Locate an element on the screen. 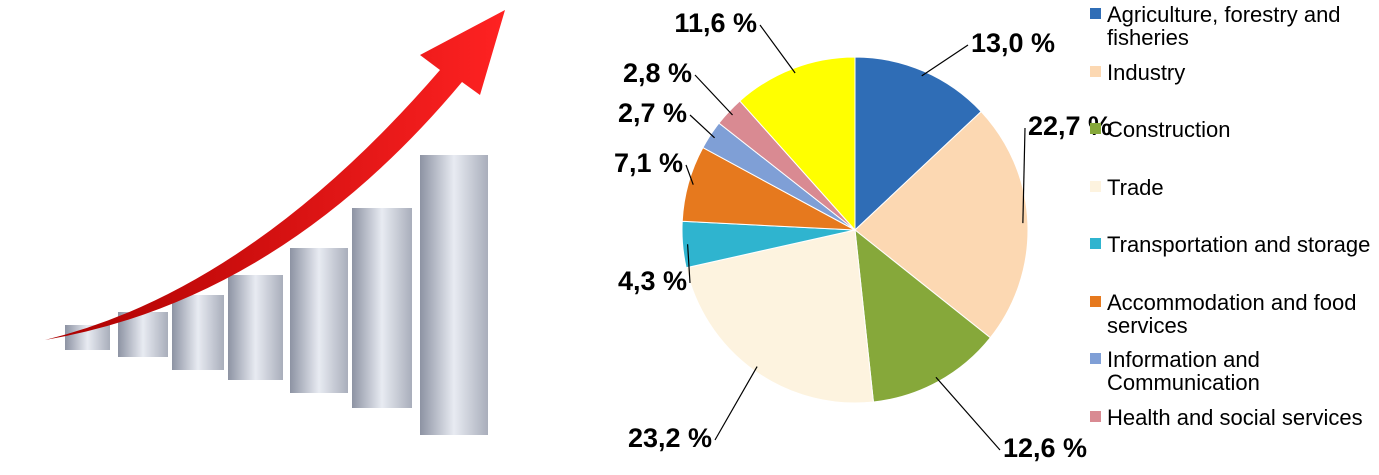  legend-label: Trade is located at coordinates (1135, 187).